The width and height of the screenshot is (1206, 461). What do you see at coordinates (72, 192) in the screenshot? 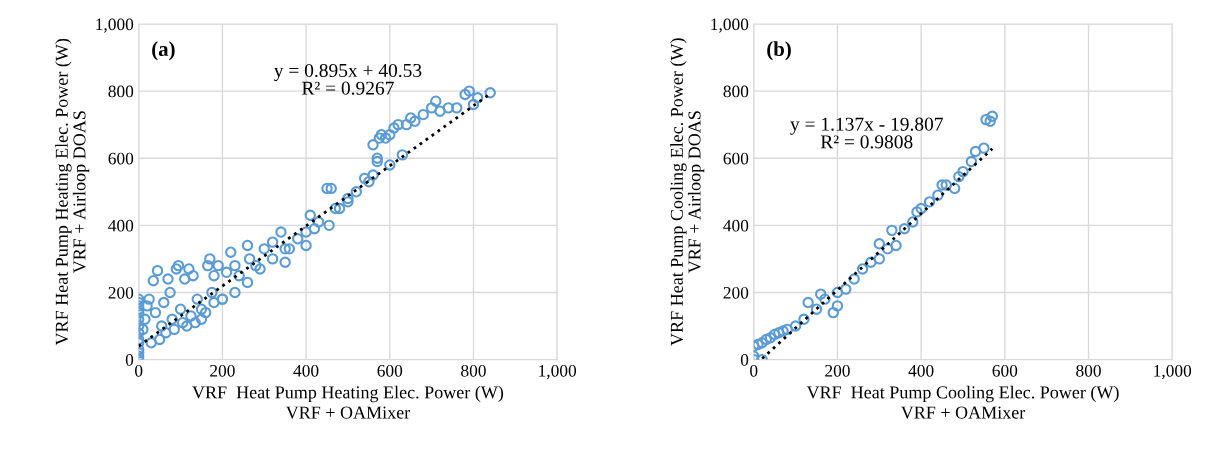
I see `y-axis-title: VRF Heat Pump Heating Elec. Power (W) VRF + Airloop DOAS` at bounding box center [72, 192].